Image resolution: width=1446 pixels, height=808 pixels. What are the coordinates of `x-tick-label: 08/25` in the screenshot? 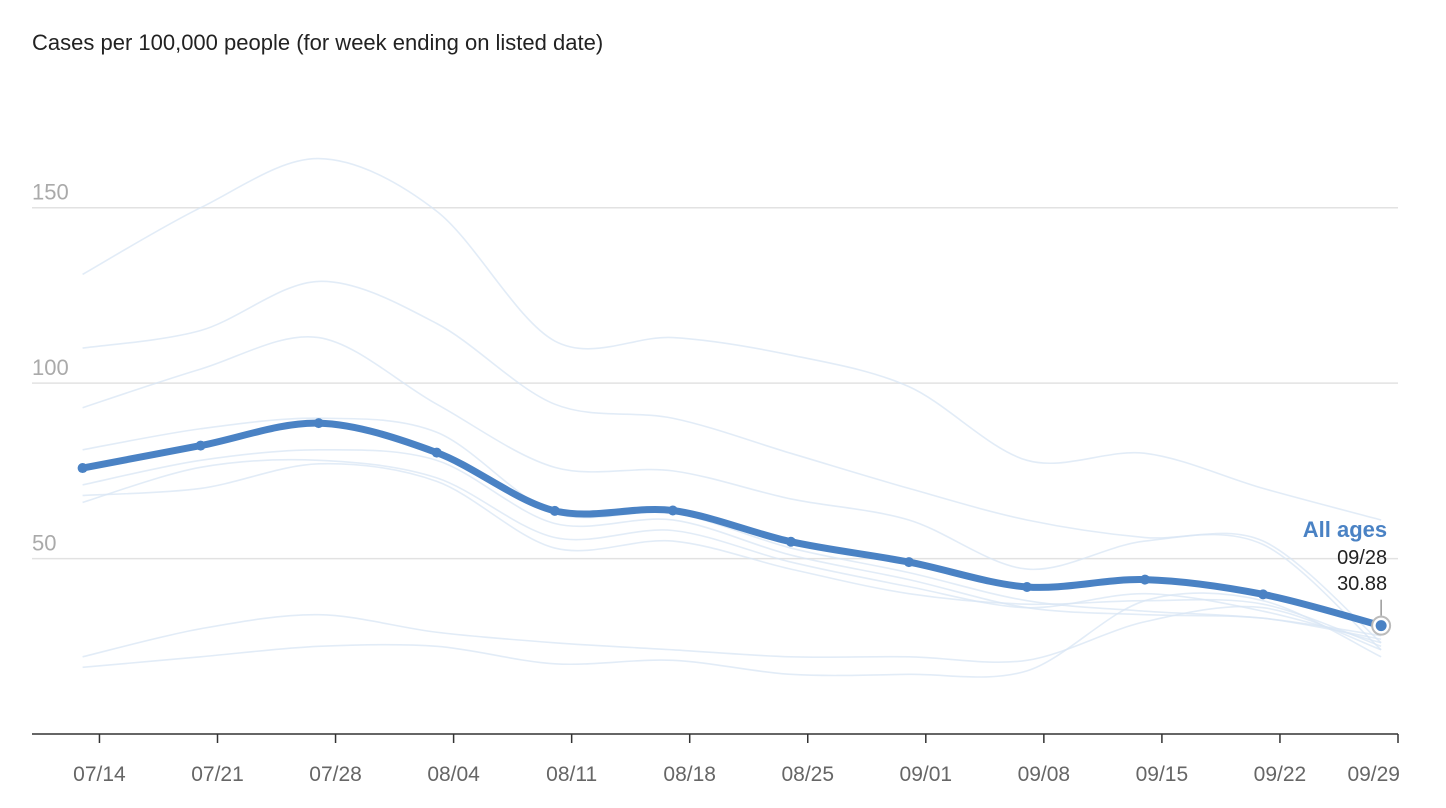 It's located at (807, 774).